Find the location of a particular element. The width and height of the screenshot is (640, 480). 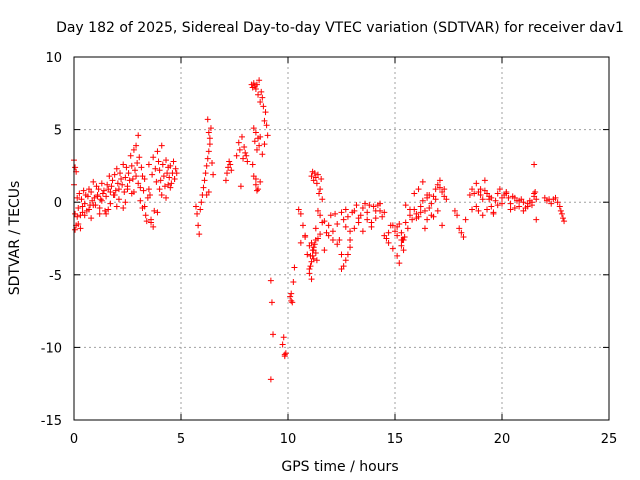

y-tick-label: 0 is located at coordinates (58, 203).